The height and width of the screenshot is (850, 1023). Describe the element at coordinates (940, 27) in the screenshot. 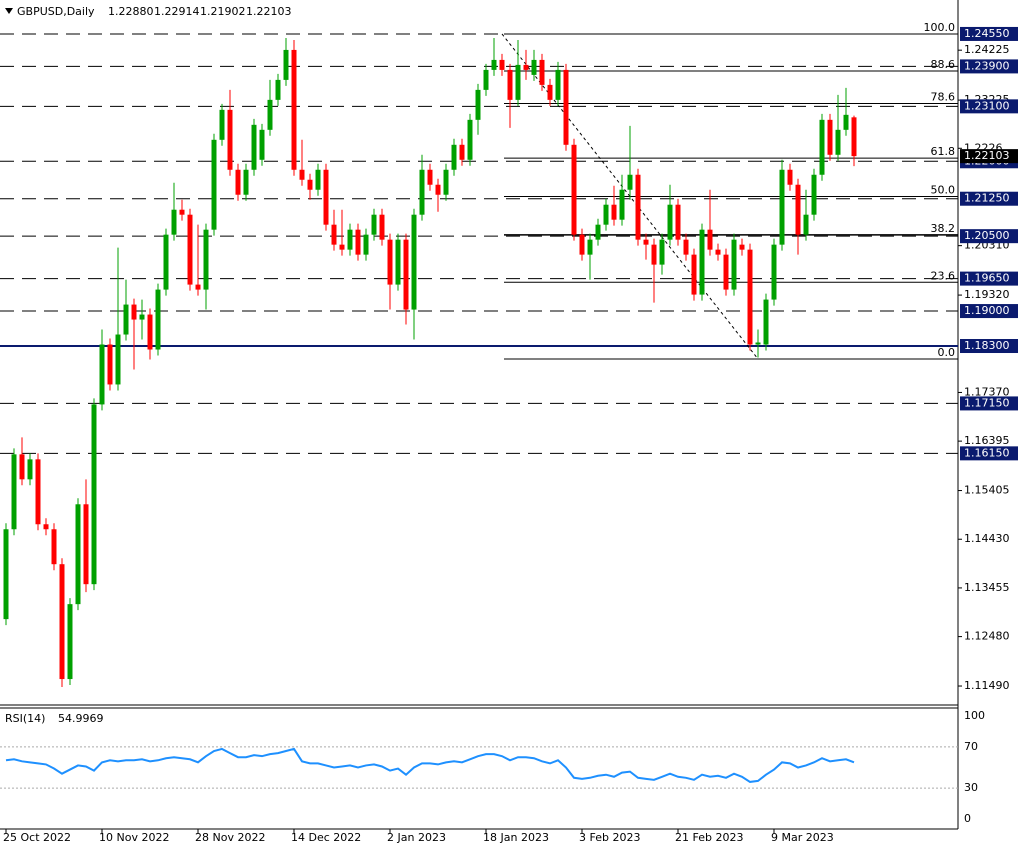

I see `fib-label: 100.0` at that location.